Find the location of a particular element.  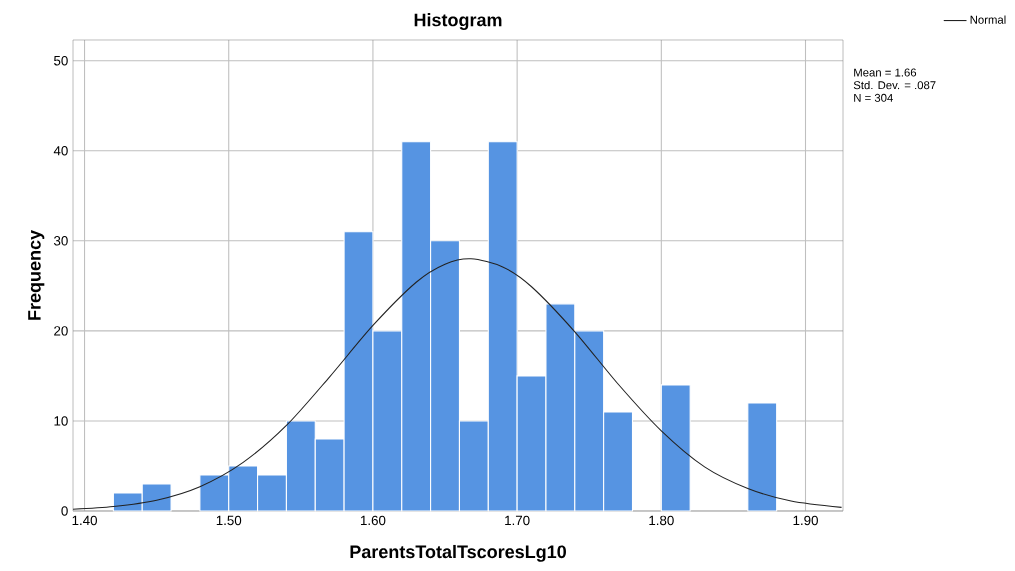

y-tick-label: 20 is located at coordinates (61, 331).